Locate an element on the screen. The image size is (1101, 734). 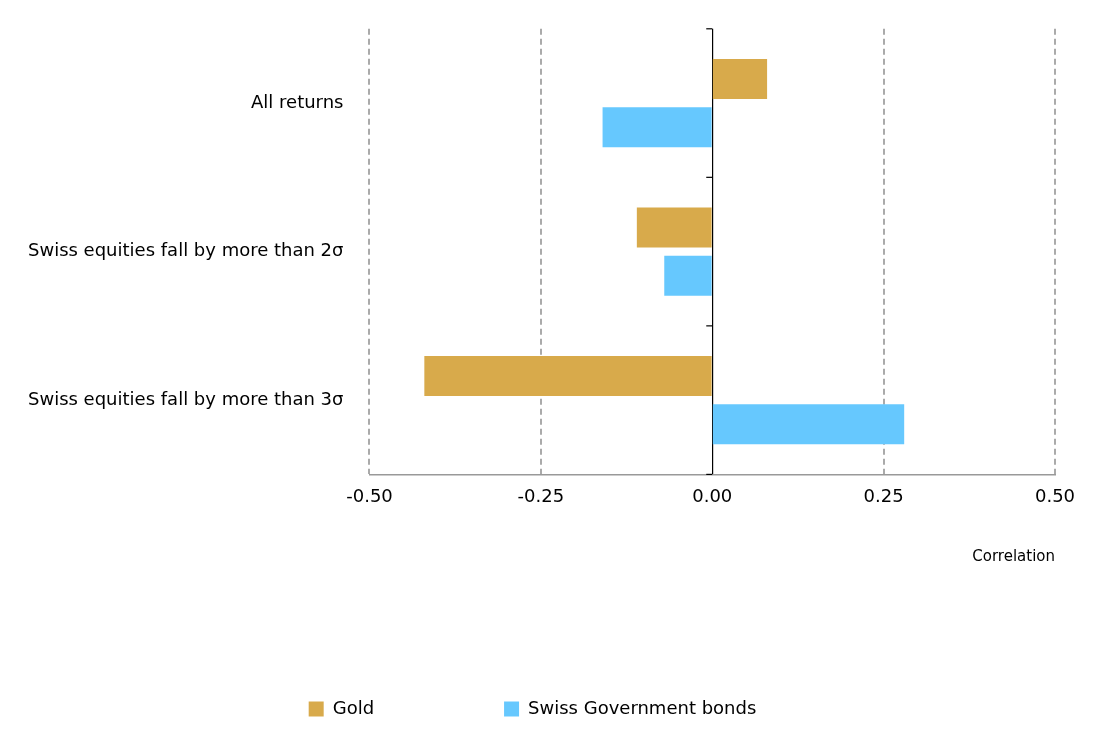
y-tick-label: All returns is located at coordinates (297, 101).